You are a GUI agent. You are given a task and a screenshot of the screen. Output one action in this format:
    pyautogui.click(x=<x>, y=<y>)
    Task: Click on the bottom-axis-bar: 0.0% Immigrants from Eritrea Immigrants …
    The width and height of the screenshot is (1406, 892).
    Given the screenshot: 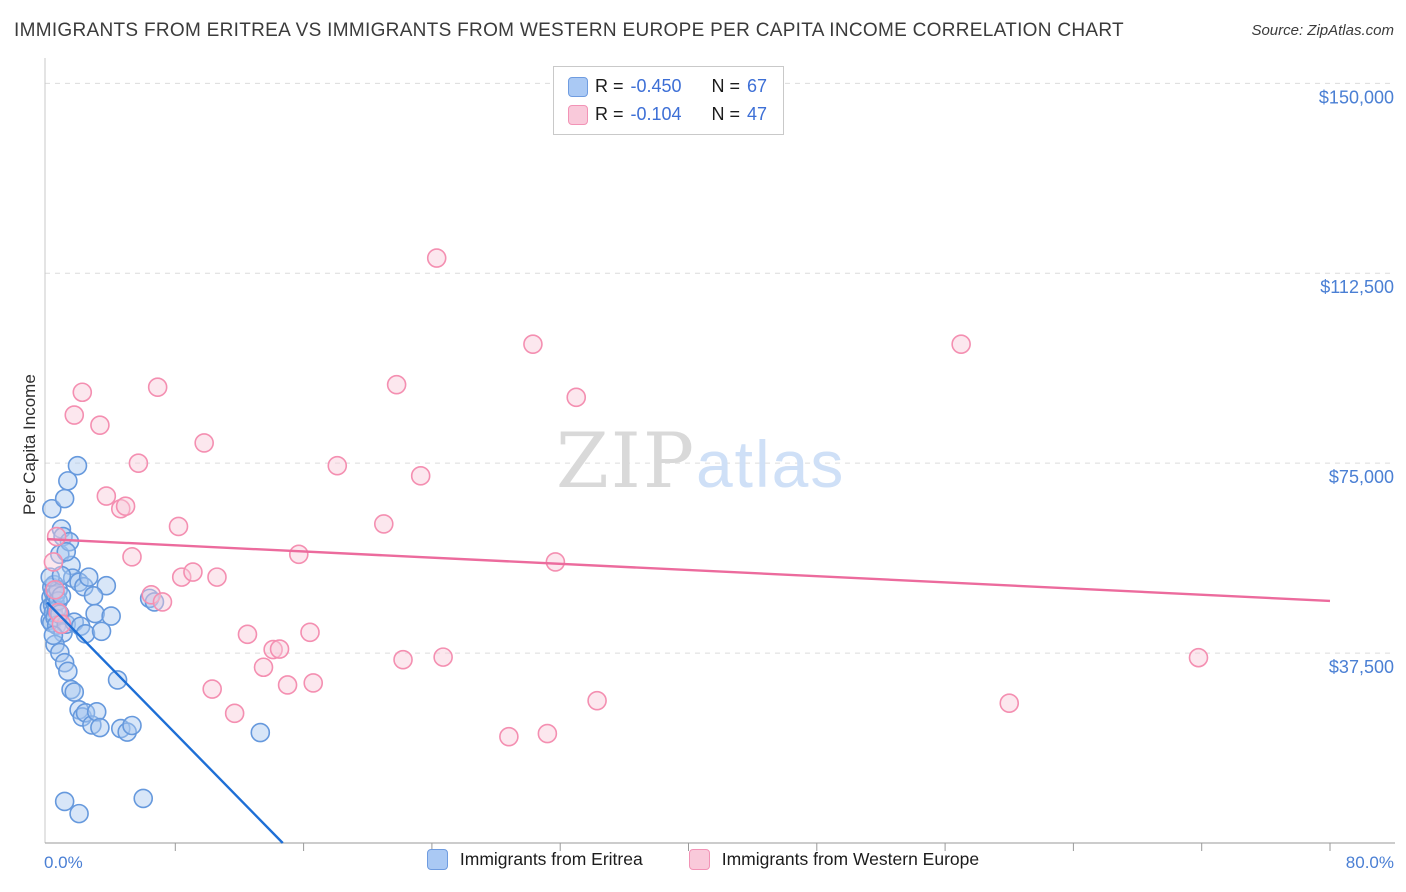 What is the action you would take?
    pyautogui.click(x=703, y=867)
    